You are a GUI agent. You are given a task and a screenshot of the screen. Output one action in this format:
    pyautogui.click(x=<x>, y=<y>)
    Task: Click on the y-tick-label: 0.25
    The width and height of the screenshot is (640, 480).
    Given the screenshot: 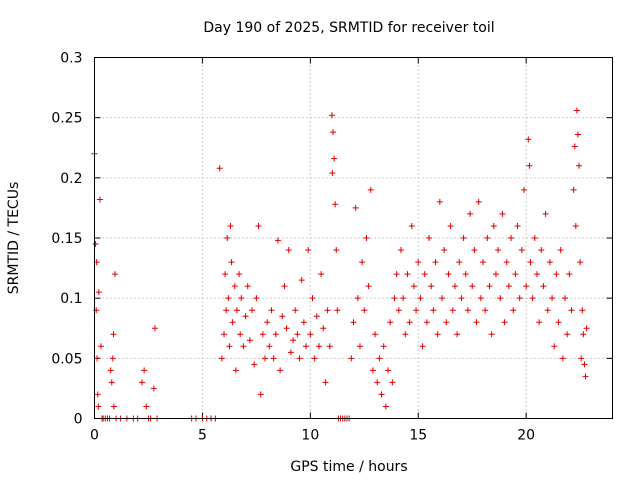 What is the action you would take?
    pyautogui.click(x=66, y=119)
    